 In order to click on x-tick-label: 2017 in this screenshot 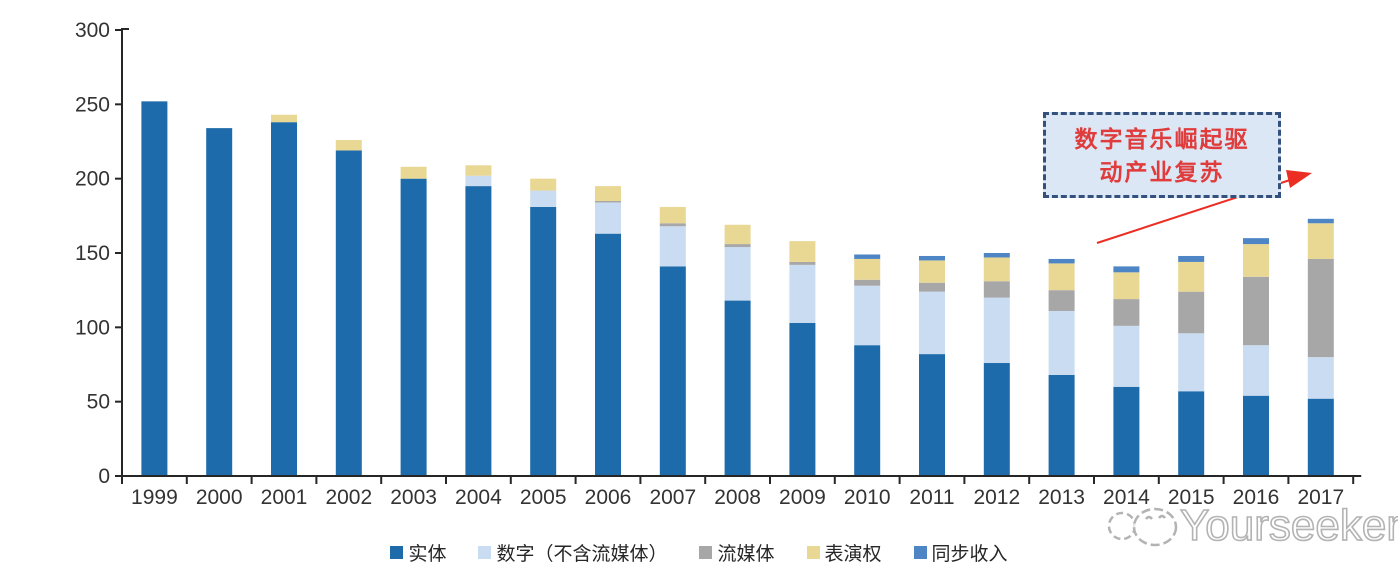, I will do `click(1320, 497)`.